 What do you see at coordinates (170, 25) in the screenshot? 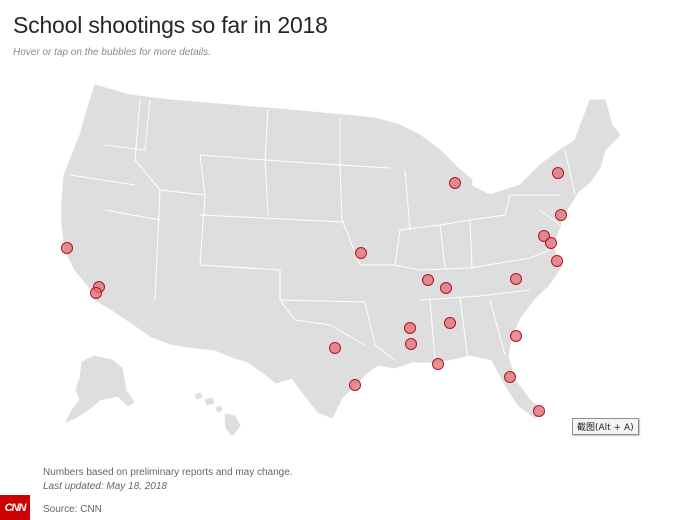
I see `page-title: School shootings so far in 2018` at bounding box center [170, 25].